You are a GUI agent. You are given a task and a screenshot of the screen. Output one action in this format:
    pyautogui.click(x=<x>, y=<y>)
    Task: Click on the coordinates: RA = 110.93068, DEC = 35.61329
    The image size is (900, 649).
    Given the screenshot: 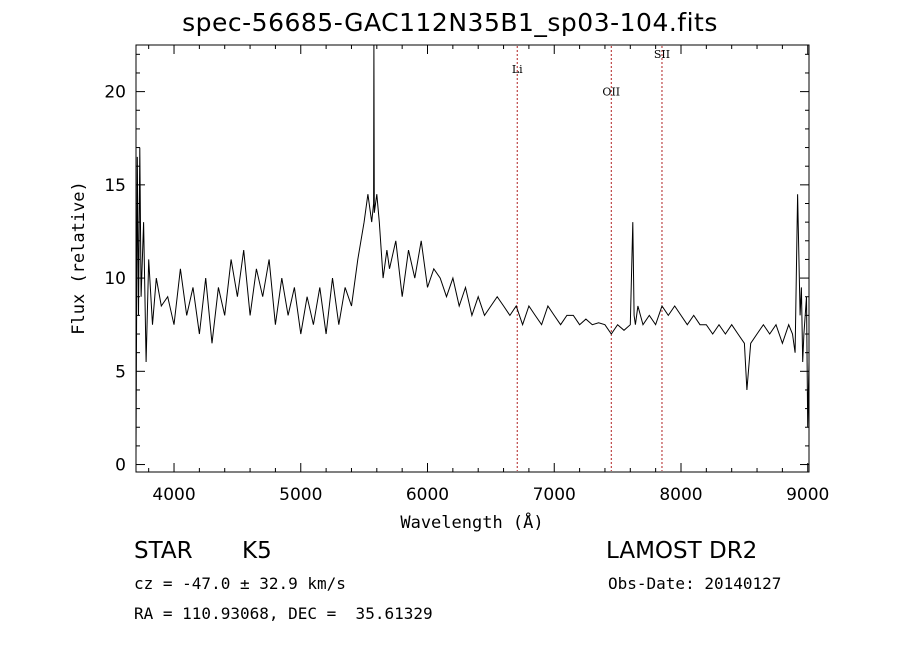 What is the action you would take?
    pyautogui.click(x=283, y=613)
    